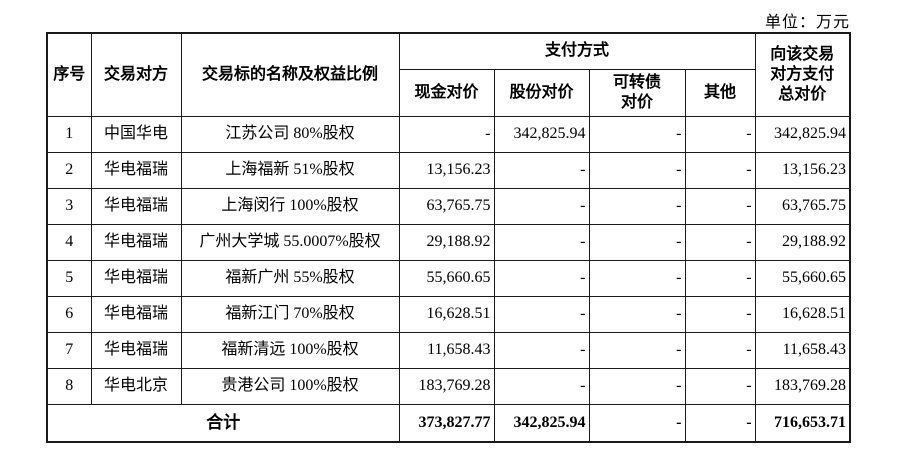  I want to click on cell-seq: 2, so click(69, 170).